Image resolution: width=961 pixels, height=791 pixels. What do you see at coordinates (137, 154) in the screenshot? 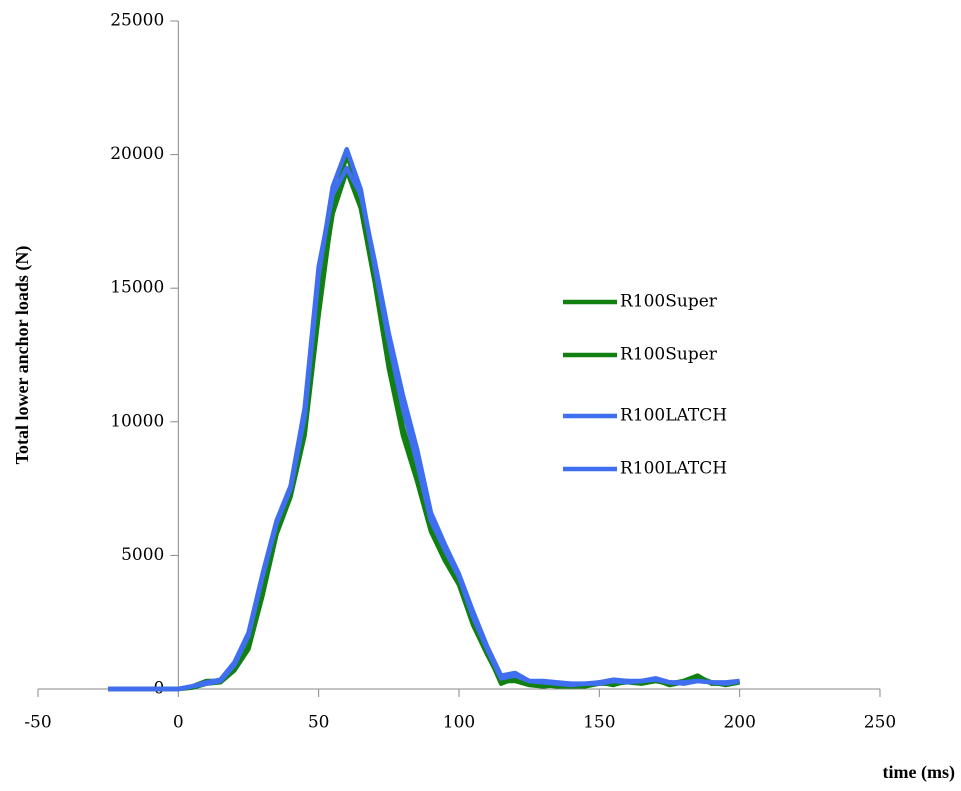
I see `y-tick-label: 20000` at bounding box center [137, 154].